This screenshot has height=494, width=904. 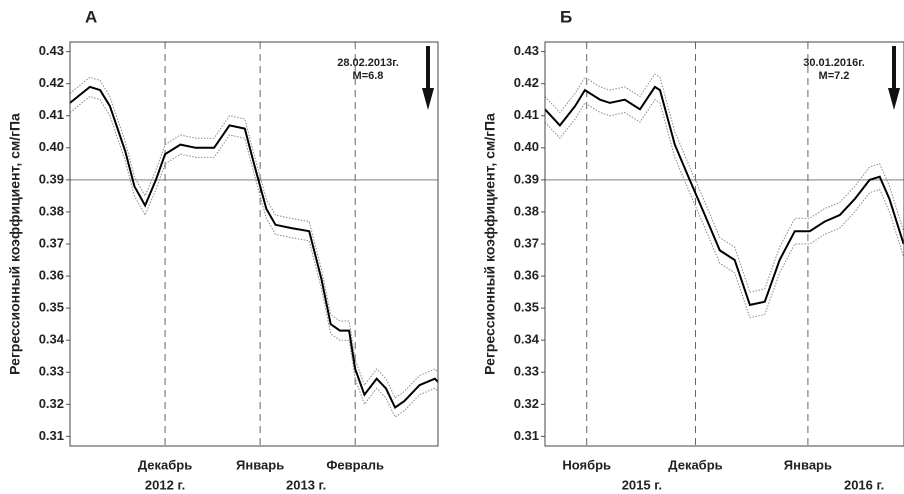 I want to click on year-label: 2013 г., so click(x=306, y=484).